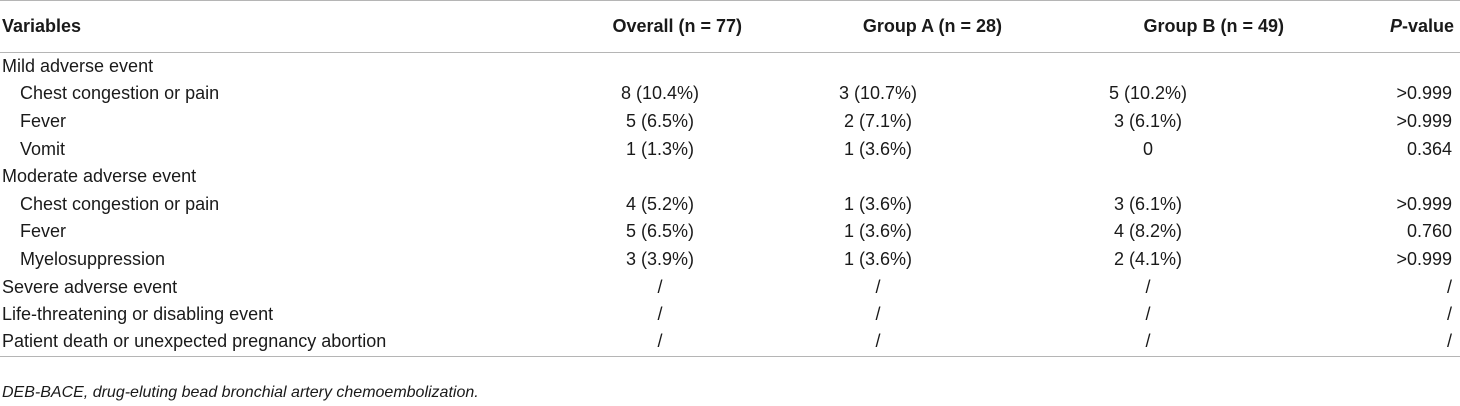 This screenshot has height=406, width=1460. Describe the element at coordinates (1148, 231) in the screenshot. I see `cell-group-b: 4 (8.2%)` at that location.